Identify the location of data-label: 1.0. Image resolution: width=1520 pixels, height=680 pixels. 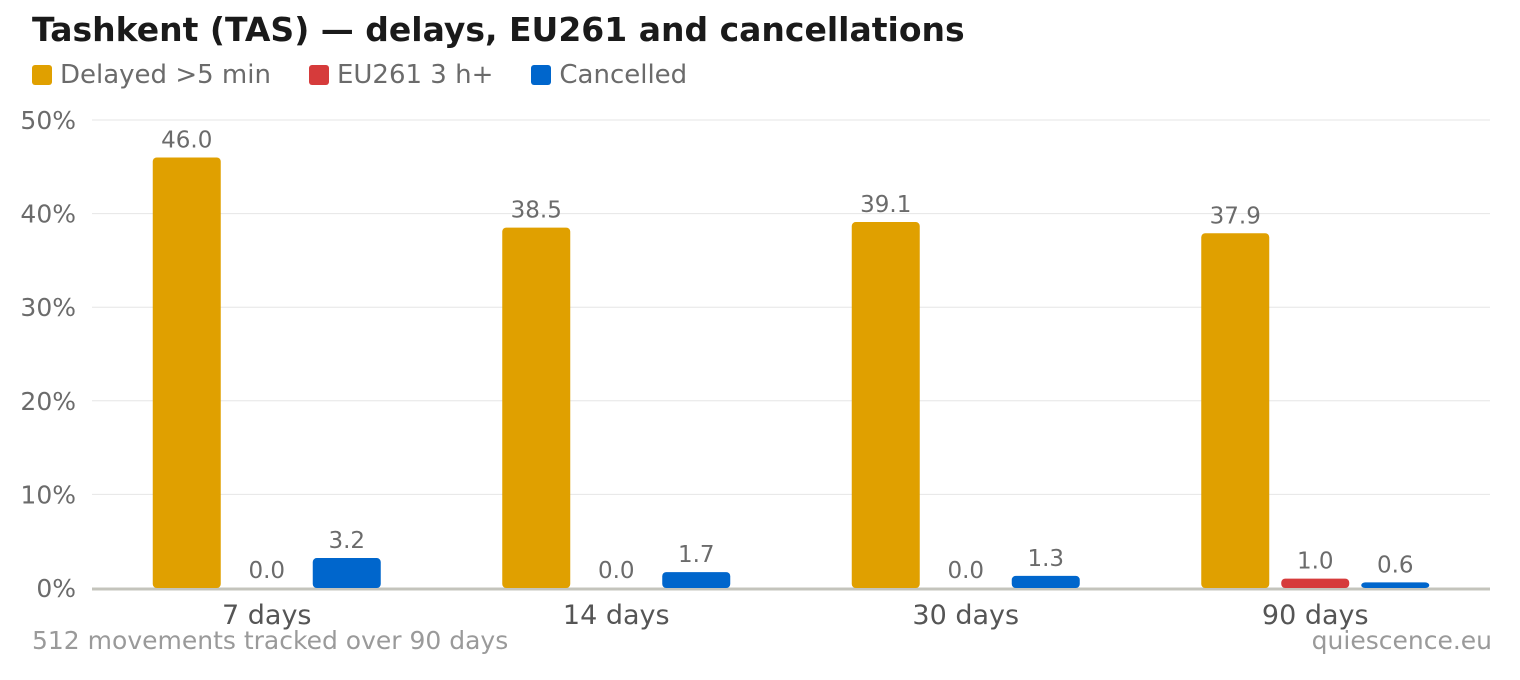
(1315, 562).